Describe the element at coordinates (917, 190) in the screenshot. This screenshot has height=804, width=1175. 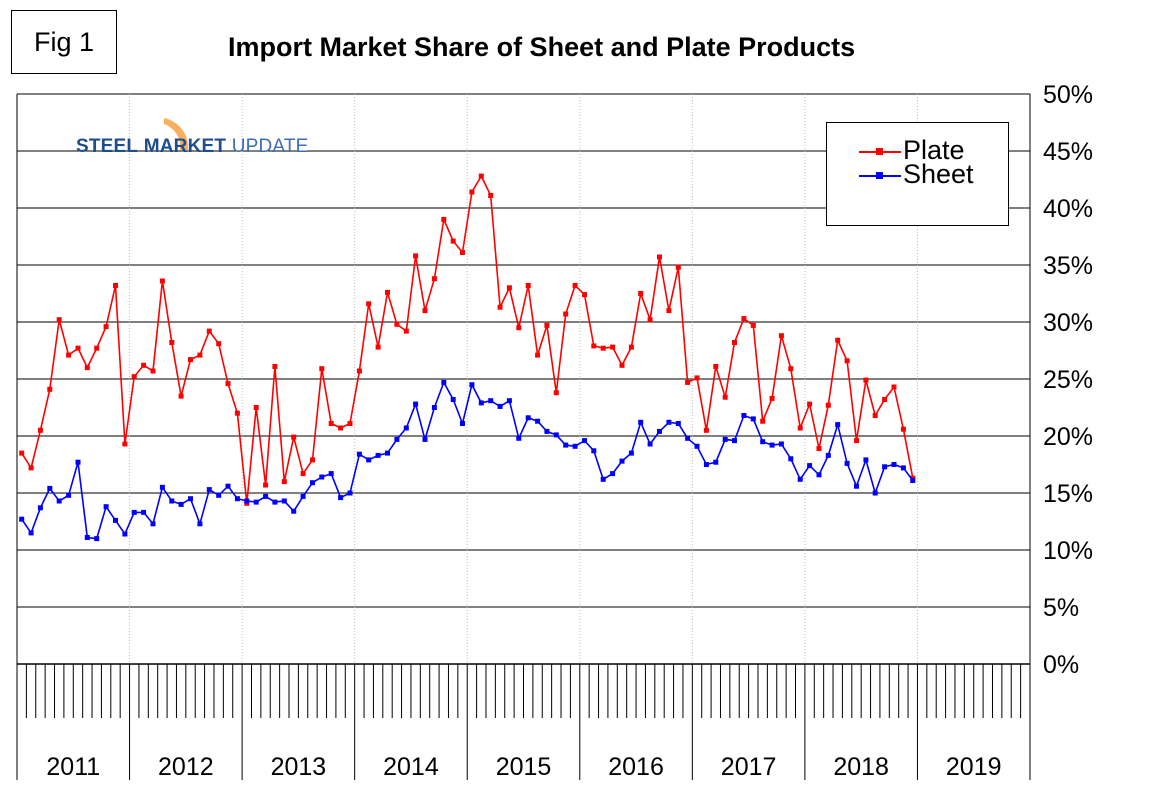
I see `legend-item-sheet: Sheet` at that location.